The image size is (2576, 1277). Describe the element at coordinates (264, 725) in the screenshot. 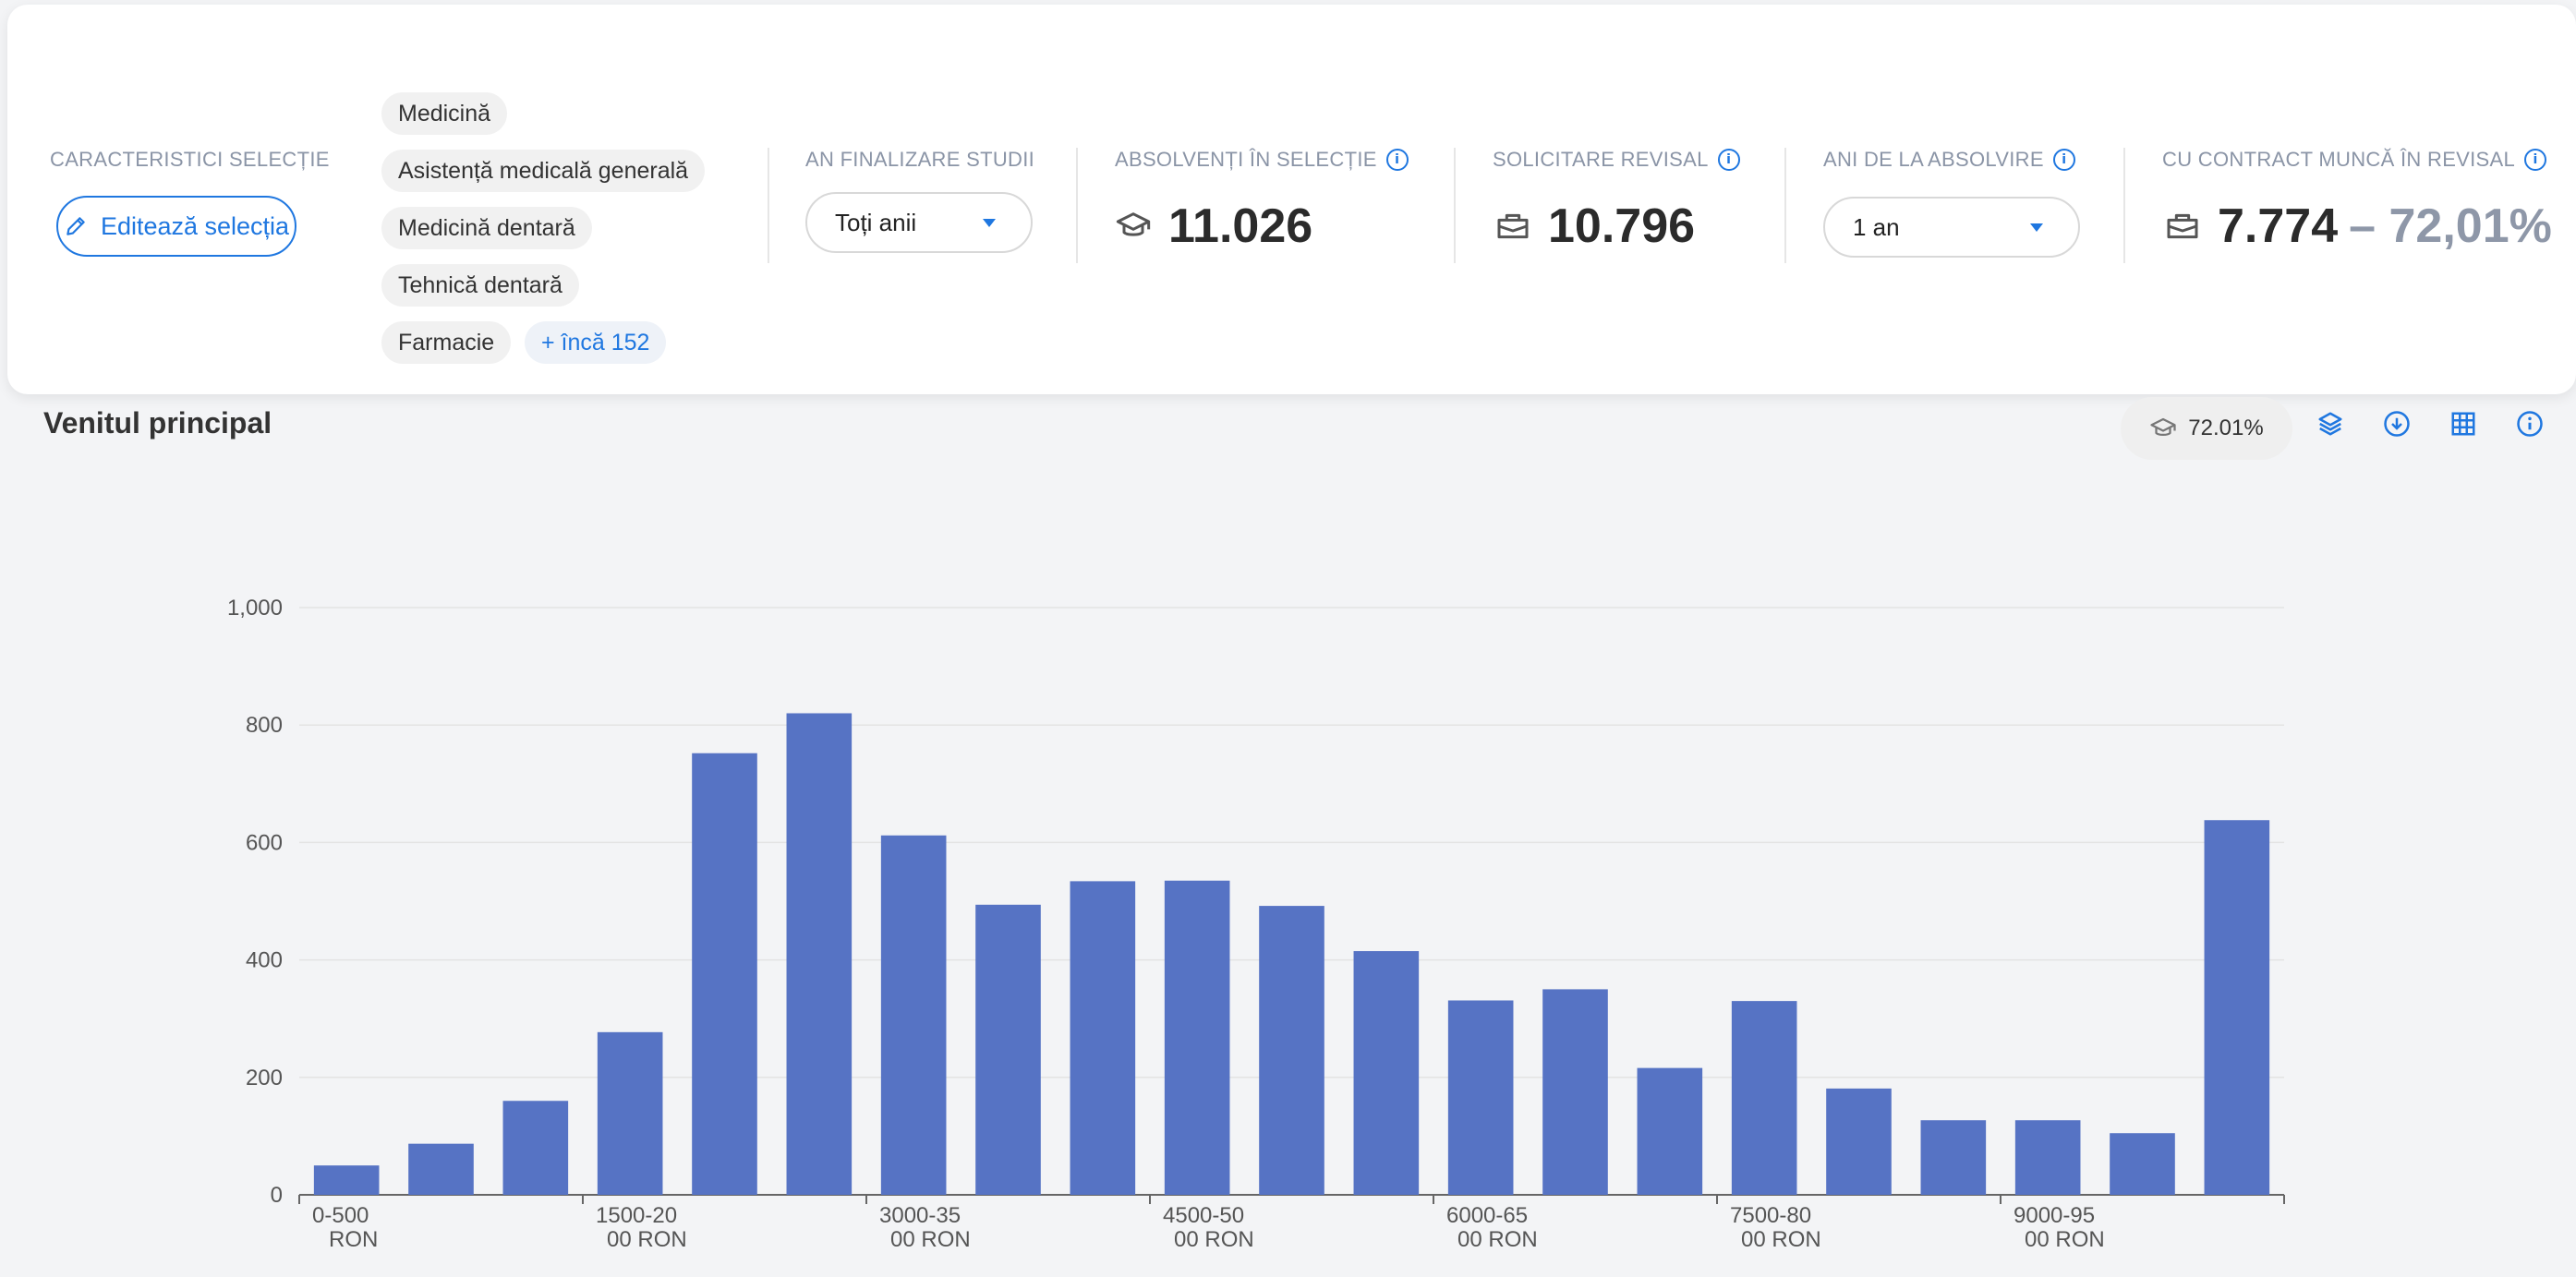

I see `y-tick-label: 800` at that location.